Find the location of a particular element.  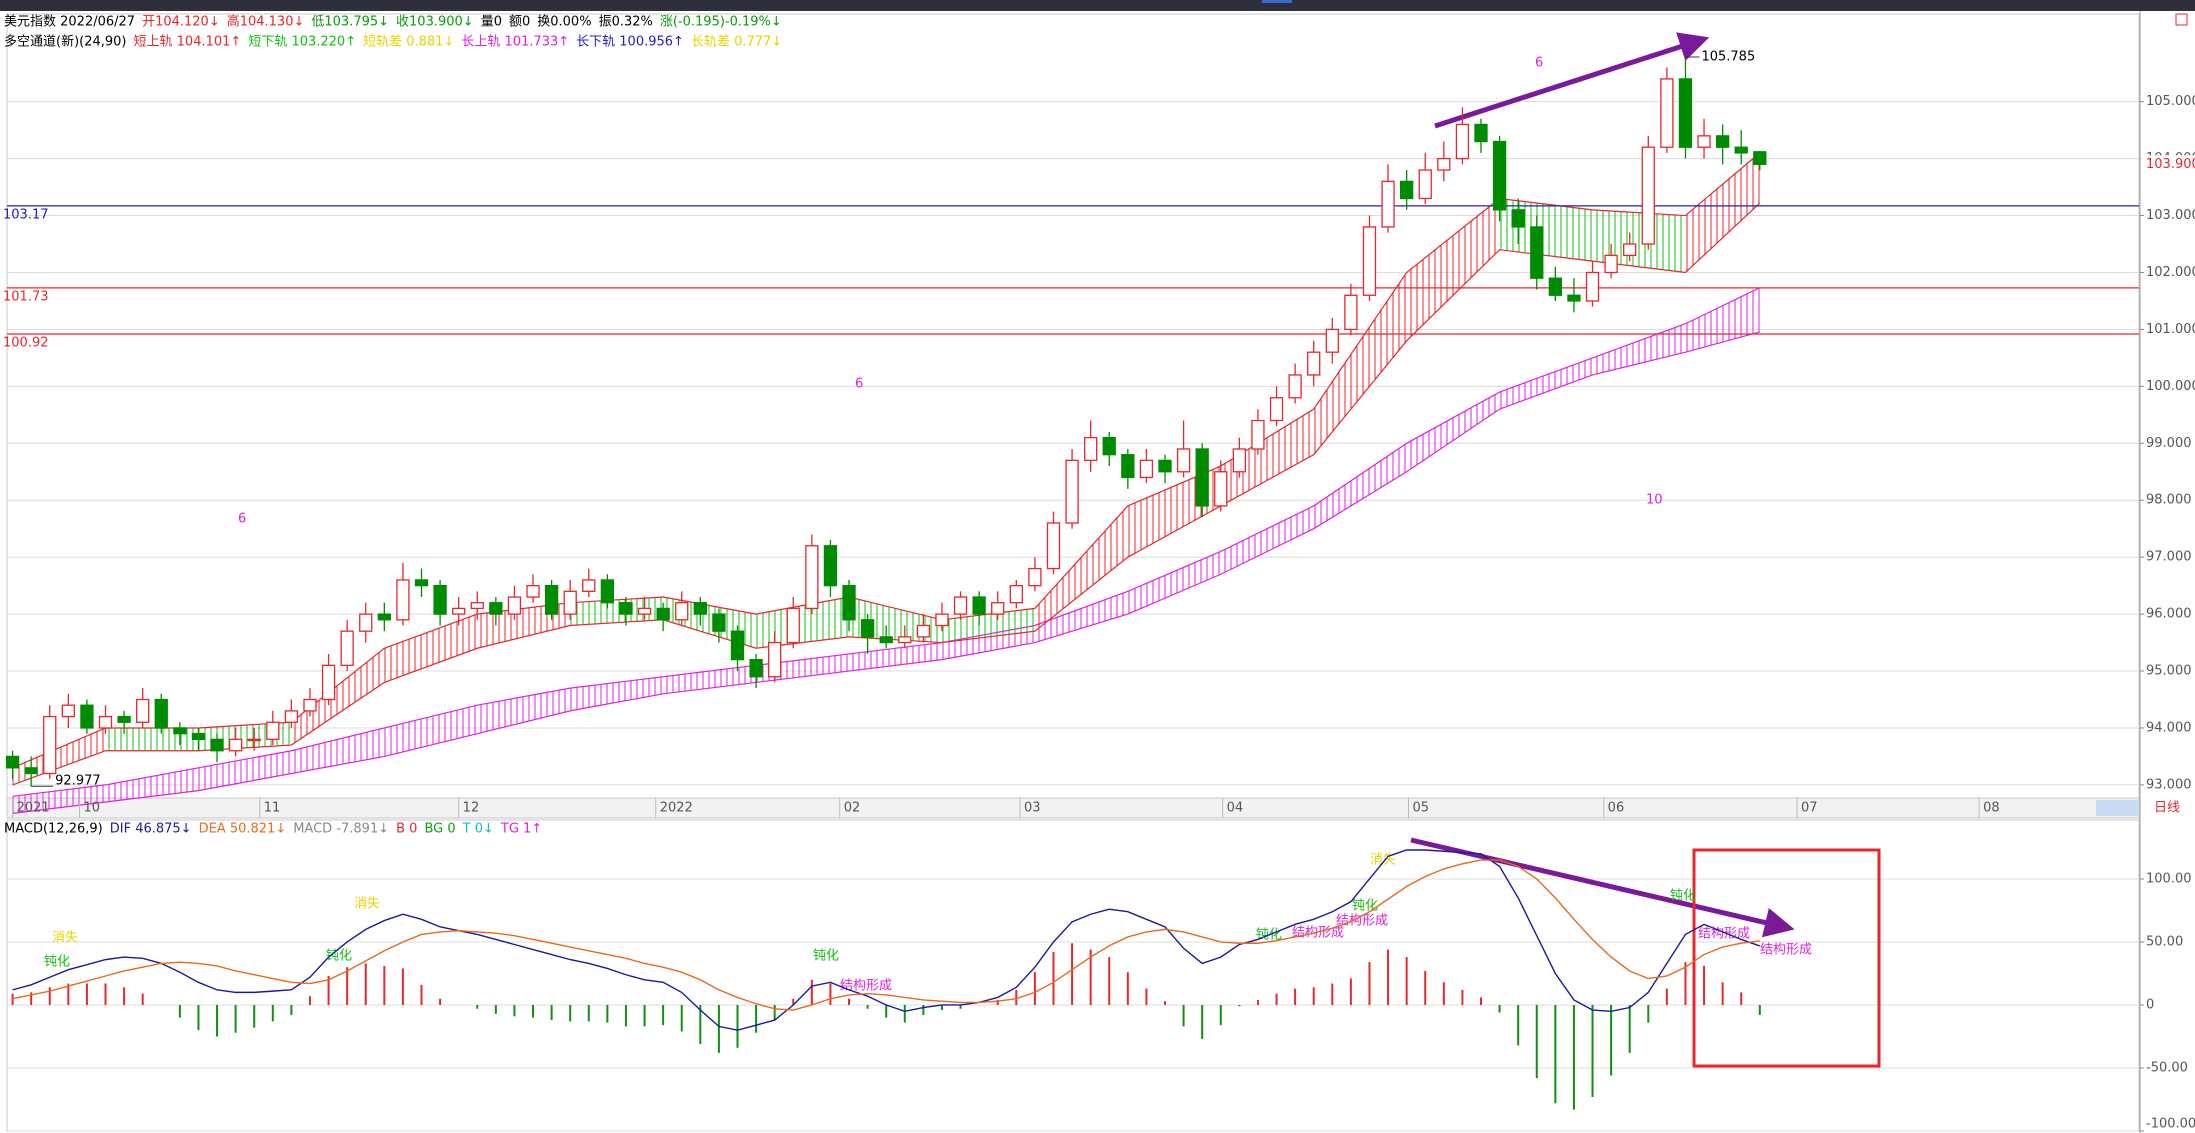

macd-line is located at coordinates (886, 935).